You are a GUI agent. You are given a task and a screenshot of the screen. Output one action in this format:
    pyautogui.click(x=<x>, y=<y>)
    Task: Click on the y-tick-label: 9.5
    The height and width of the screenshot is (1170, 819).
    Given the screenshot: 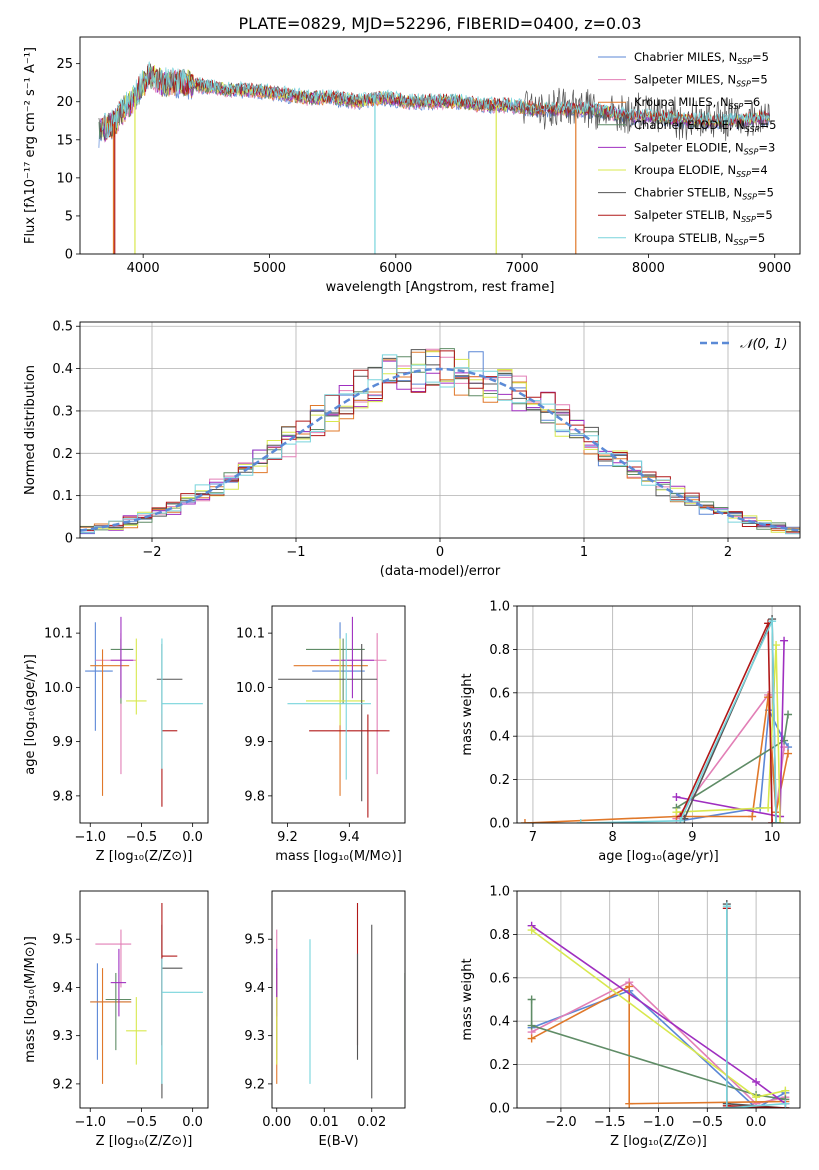 What is the action you would take?
    pyautogui.click(x=254, y=940)
    